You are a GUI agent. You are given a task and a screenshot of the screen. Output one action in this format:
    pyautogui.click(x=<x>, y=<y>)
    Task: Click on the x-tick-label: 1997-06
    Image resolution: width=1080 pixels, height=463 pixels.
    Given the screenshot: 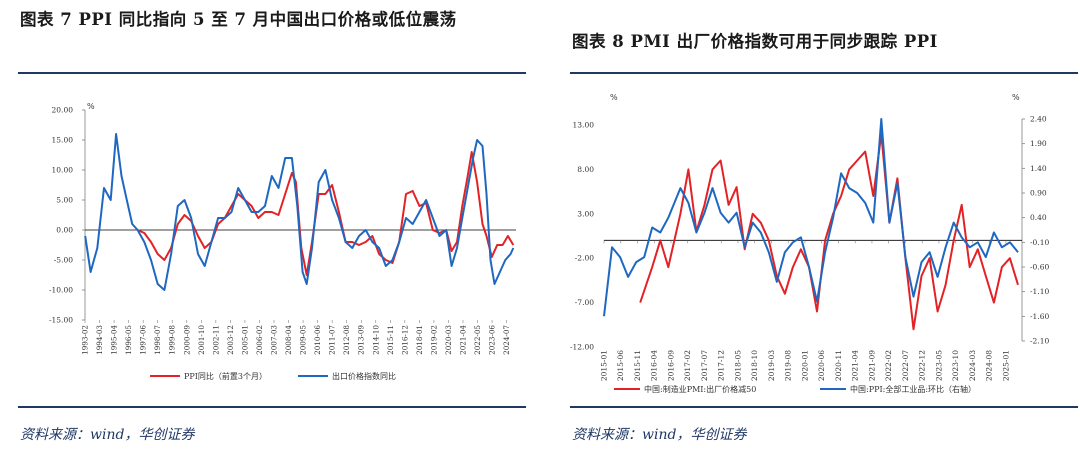 What is the action you would take?
    pyautogui.click(x=143, y=340)
    